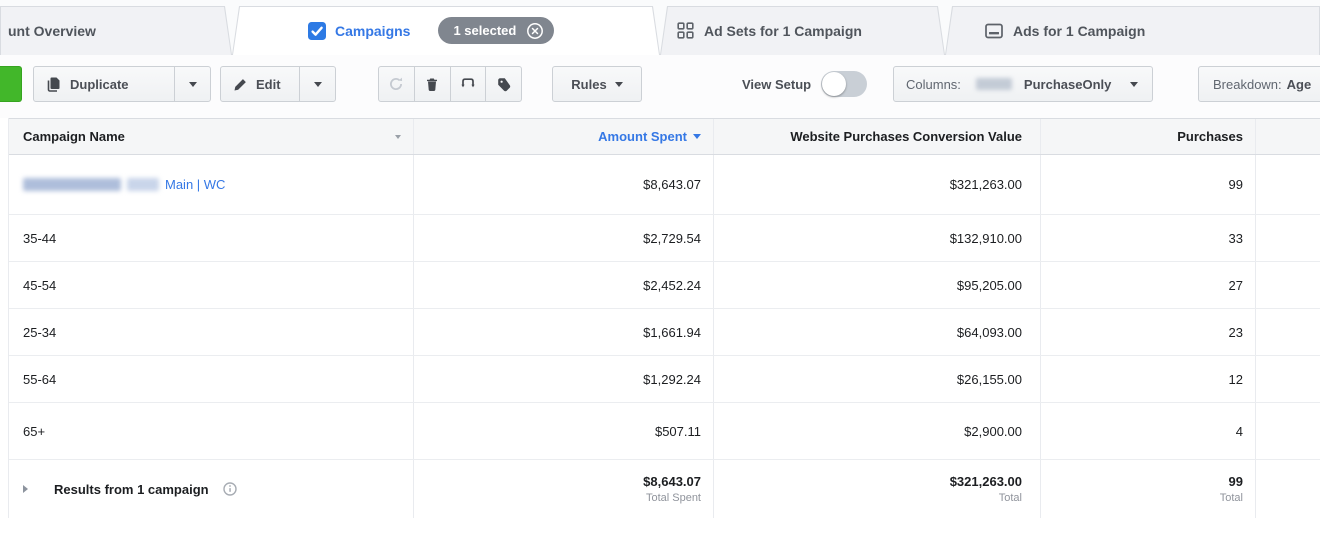  What do you see at coordinates (131, 489) in the screenshot?
I see `results-summary-label: Results from 1 campaign` at bounding box center [131, 489].